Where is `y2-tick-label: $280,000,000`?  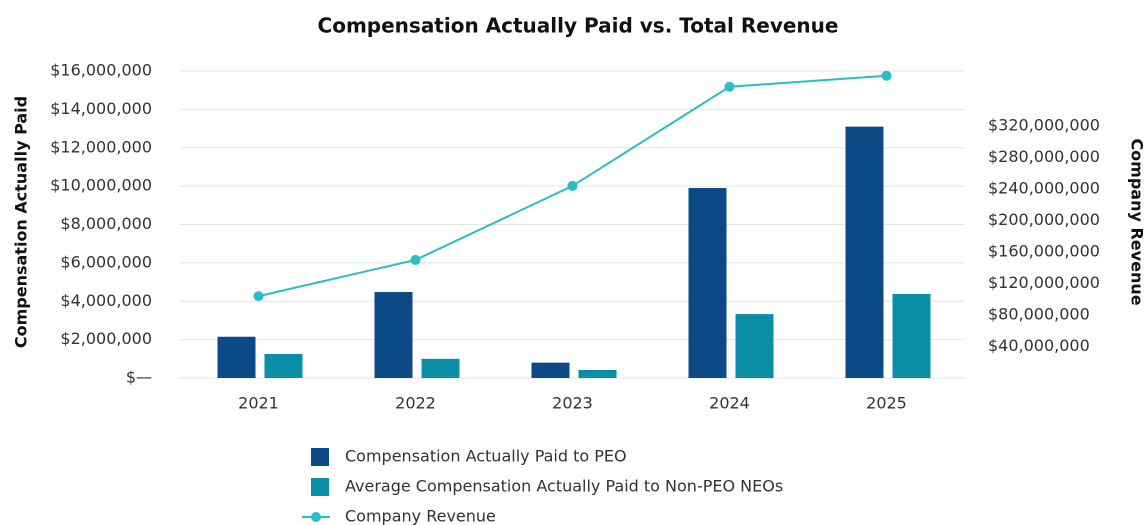 y2-tick-label: $280,000,000 is located at coordinates (1044, 156).